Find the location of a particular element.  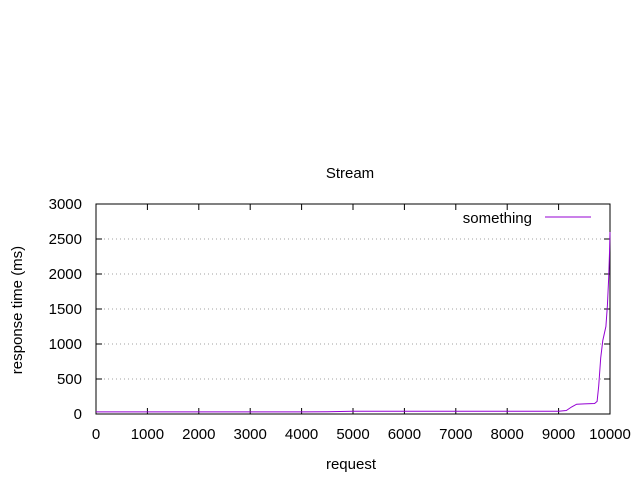

x-tick-label: 6000 is located at coordinates (404, 434).